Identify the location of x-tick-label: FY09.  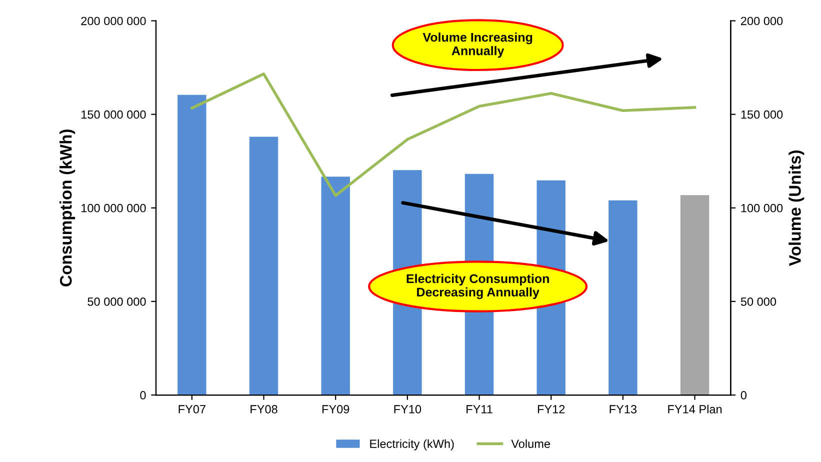
(336, 409).